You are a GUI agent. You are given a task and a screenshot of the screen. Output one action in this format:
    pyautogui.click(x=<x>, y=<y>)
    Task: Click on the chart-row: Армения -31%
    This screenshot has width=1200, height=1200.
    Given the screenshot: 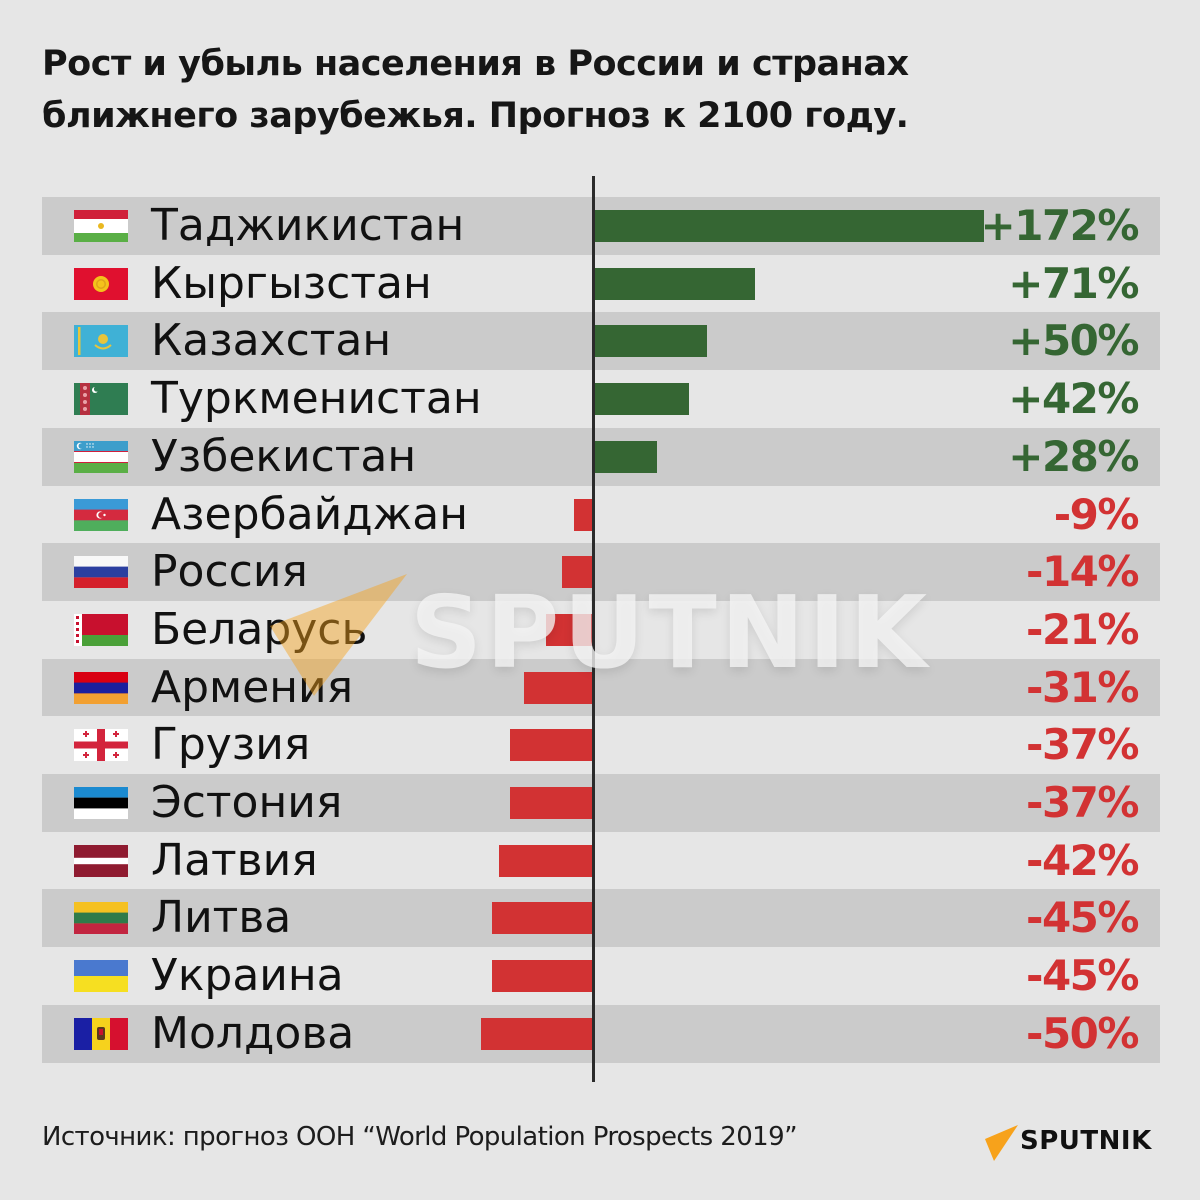 What is the action you would take?
    pyautogui.click(x=601, y=687)
    